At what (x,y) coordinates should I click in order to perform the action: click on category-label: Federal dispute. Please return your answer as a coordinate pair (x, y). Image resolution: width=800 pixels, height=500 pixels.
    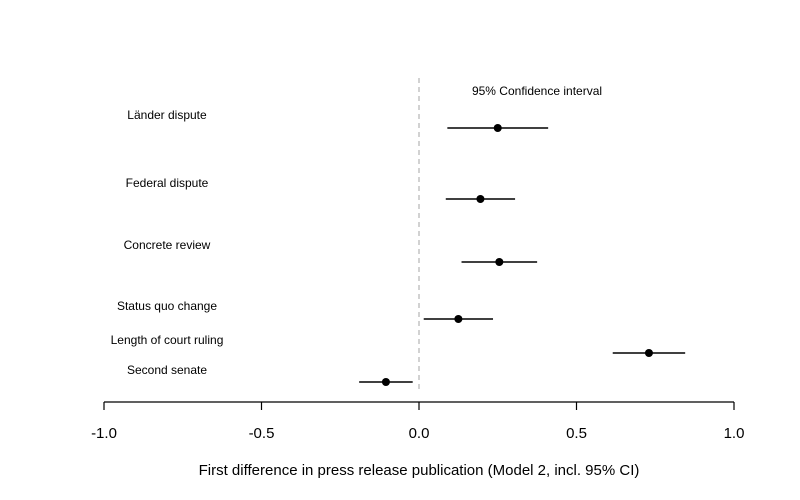
    Looking at the image, I should click on (167, 183).